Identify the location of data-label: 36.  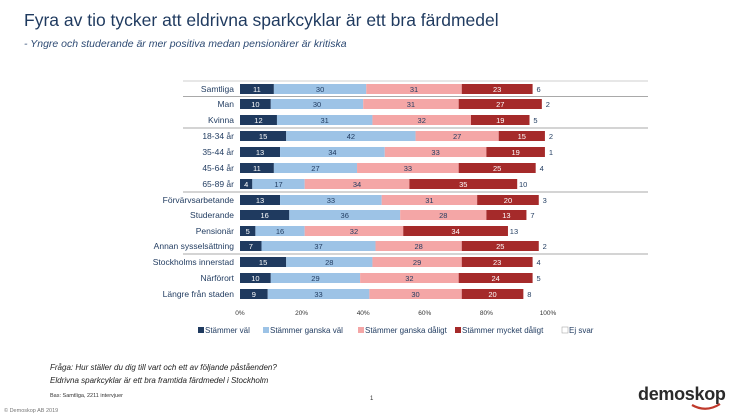
(345, 215).